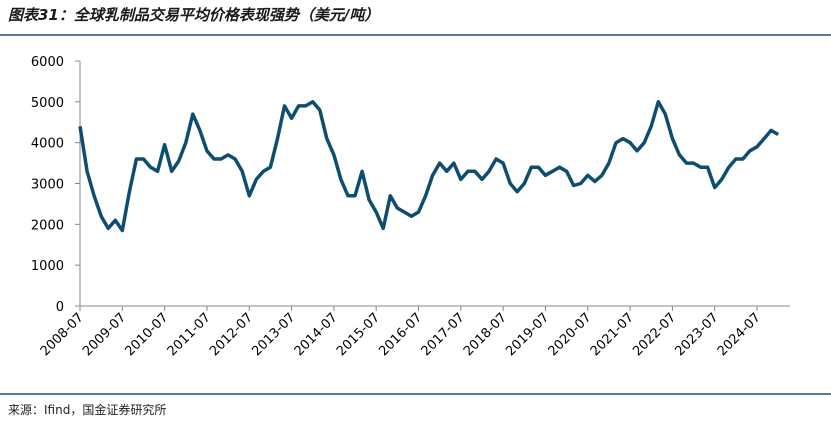 The height and width of the screenshot is (424, 831). Describe the element at coordinates (739, 334) in the screenshot. I see `x-tick-label: 2024-07` at that location.